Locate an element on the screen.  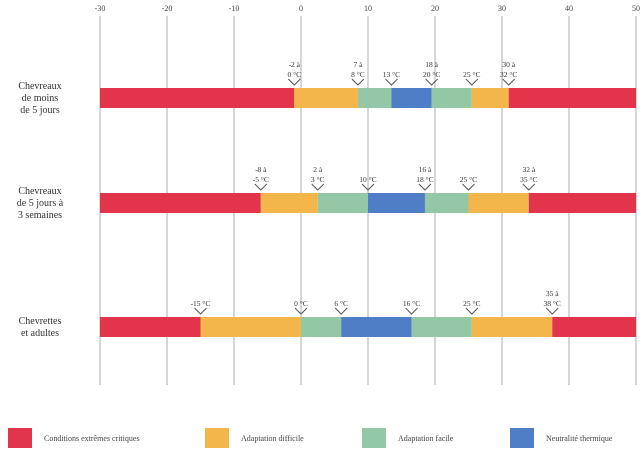
legend-item-critique: Conditions extrêmes critiques is located at coordinates (74, 438).